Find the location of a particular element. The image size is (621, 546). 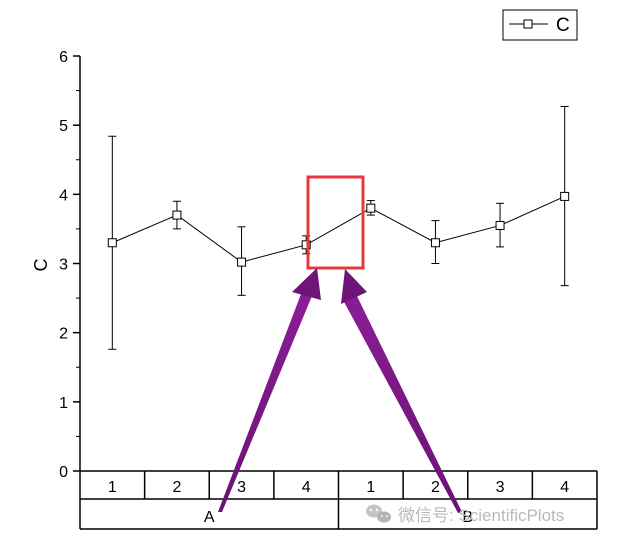

wechat-icon is located at coordinates (378, 513).